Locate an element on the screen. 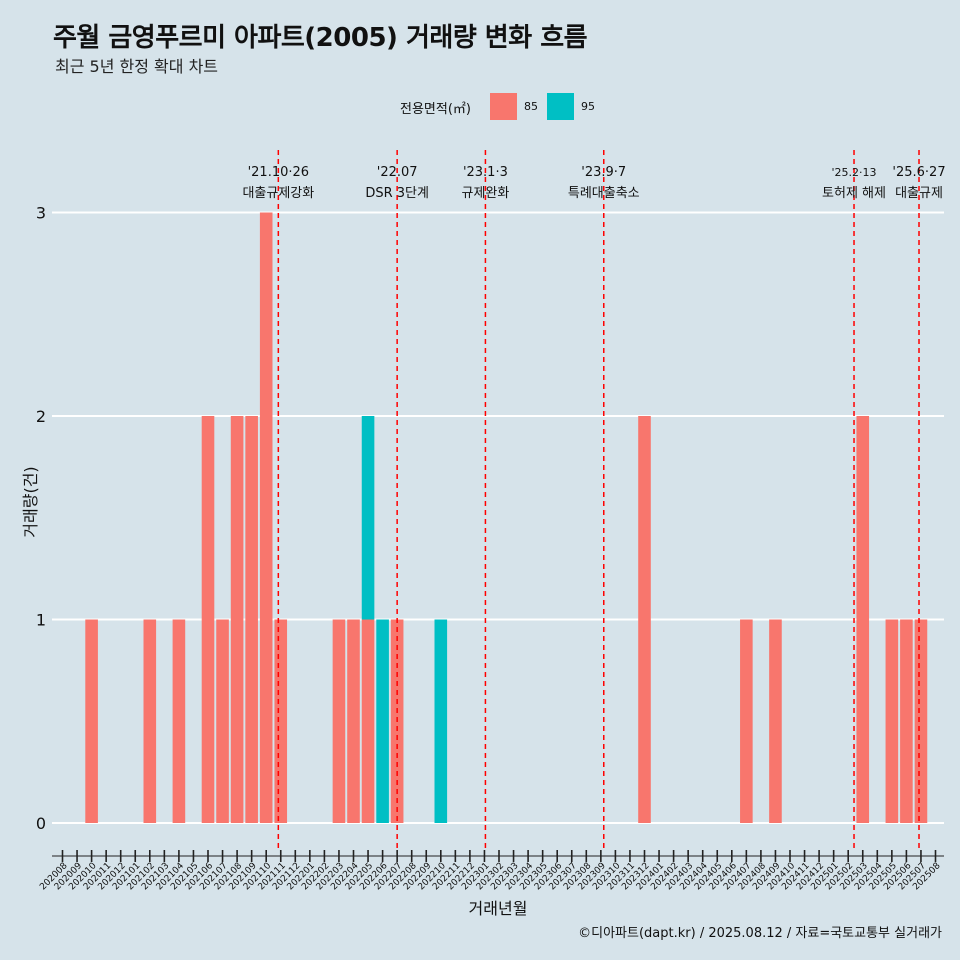  chart-title: 주월 금영푸르미 아파트(2005) 거래량 변화 흐름 is located at coordinates (320, 38).